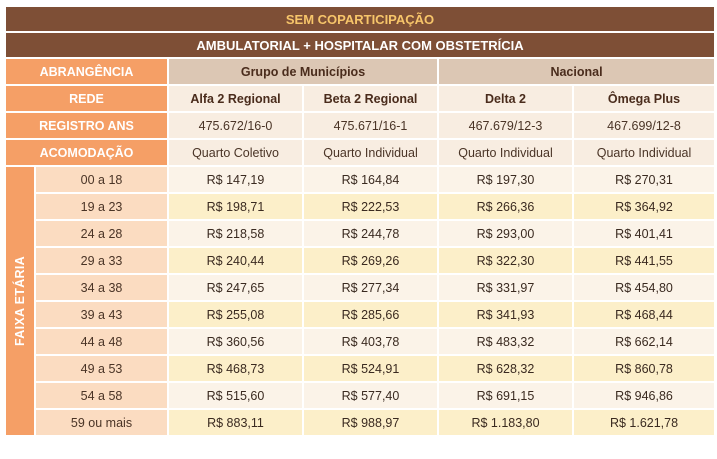  Describe the element at coordinates (370, 395) in the screenshot. I see `price-cell: R$ 577,40` at that location.